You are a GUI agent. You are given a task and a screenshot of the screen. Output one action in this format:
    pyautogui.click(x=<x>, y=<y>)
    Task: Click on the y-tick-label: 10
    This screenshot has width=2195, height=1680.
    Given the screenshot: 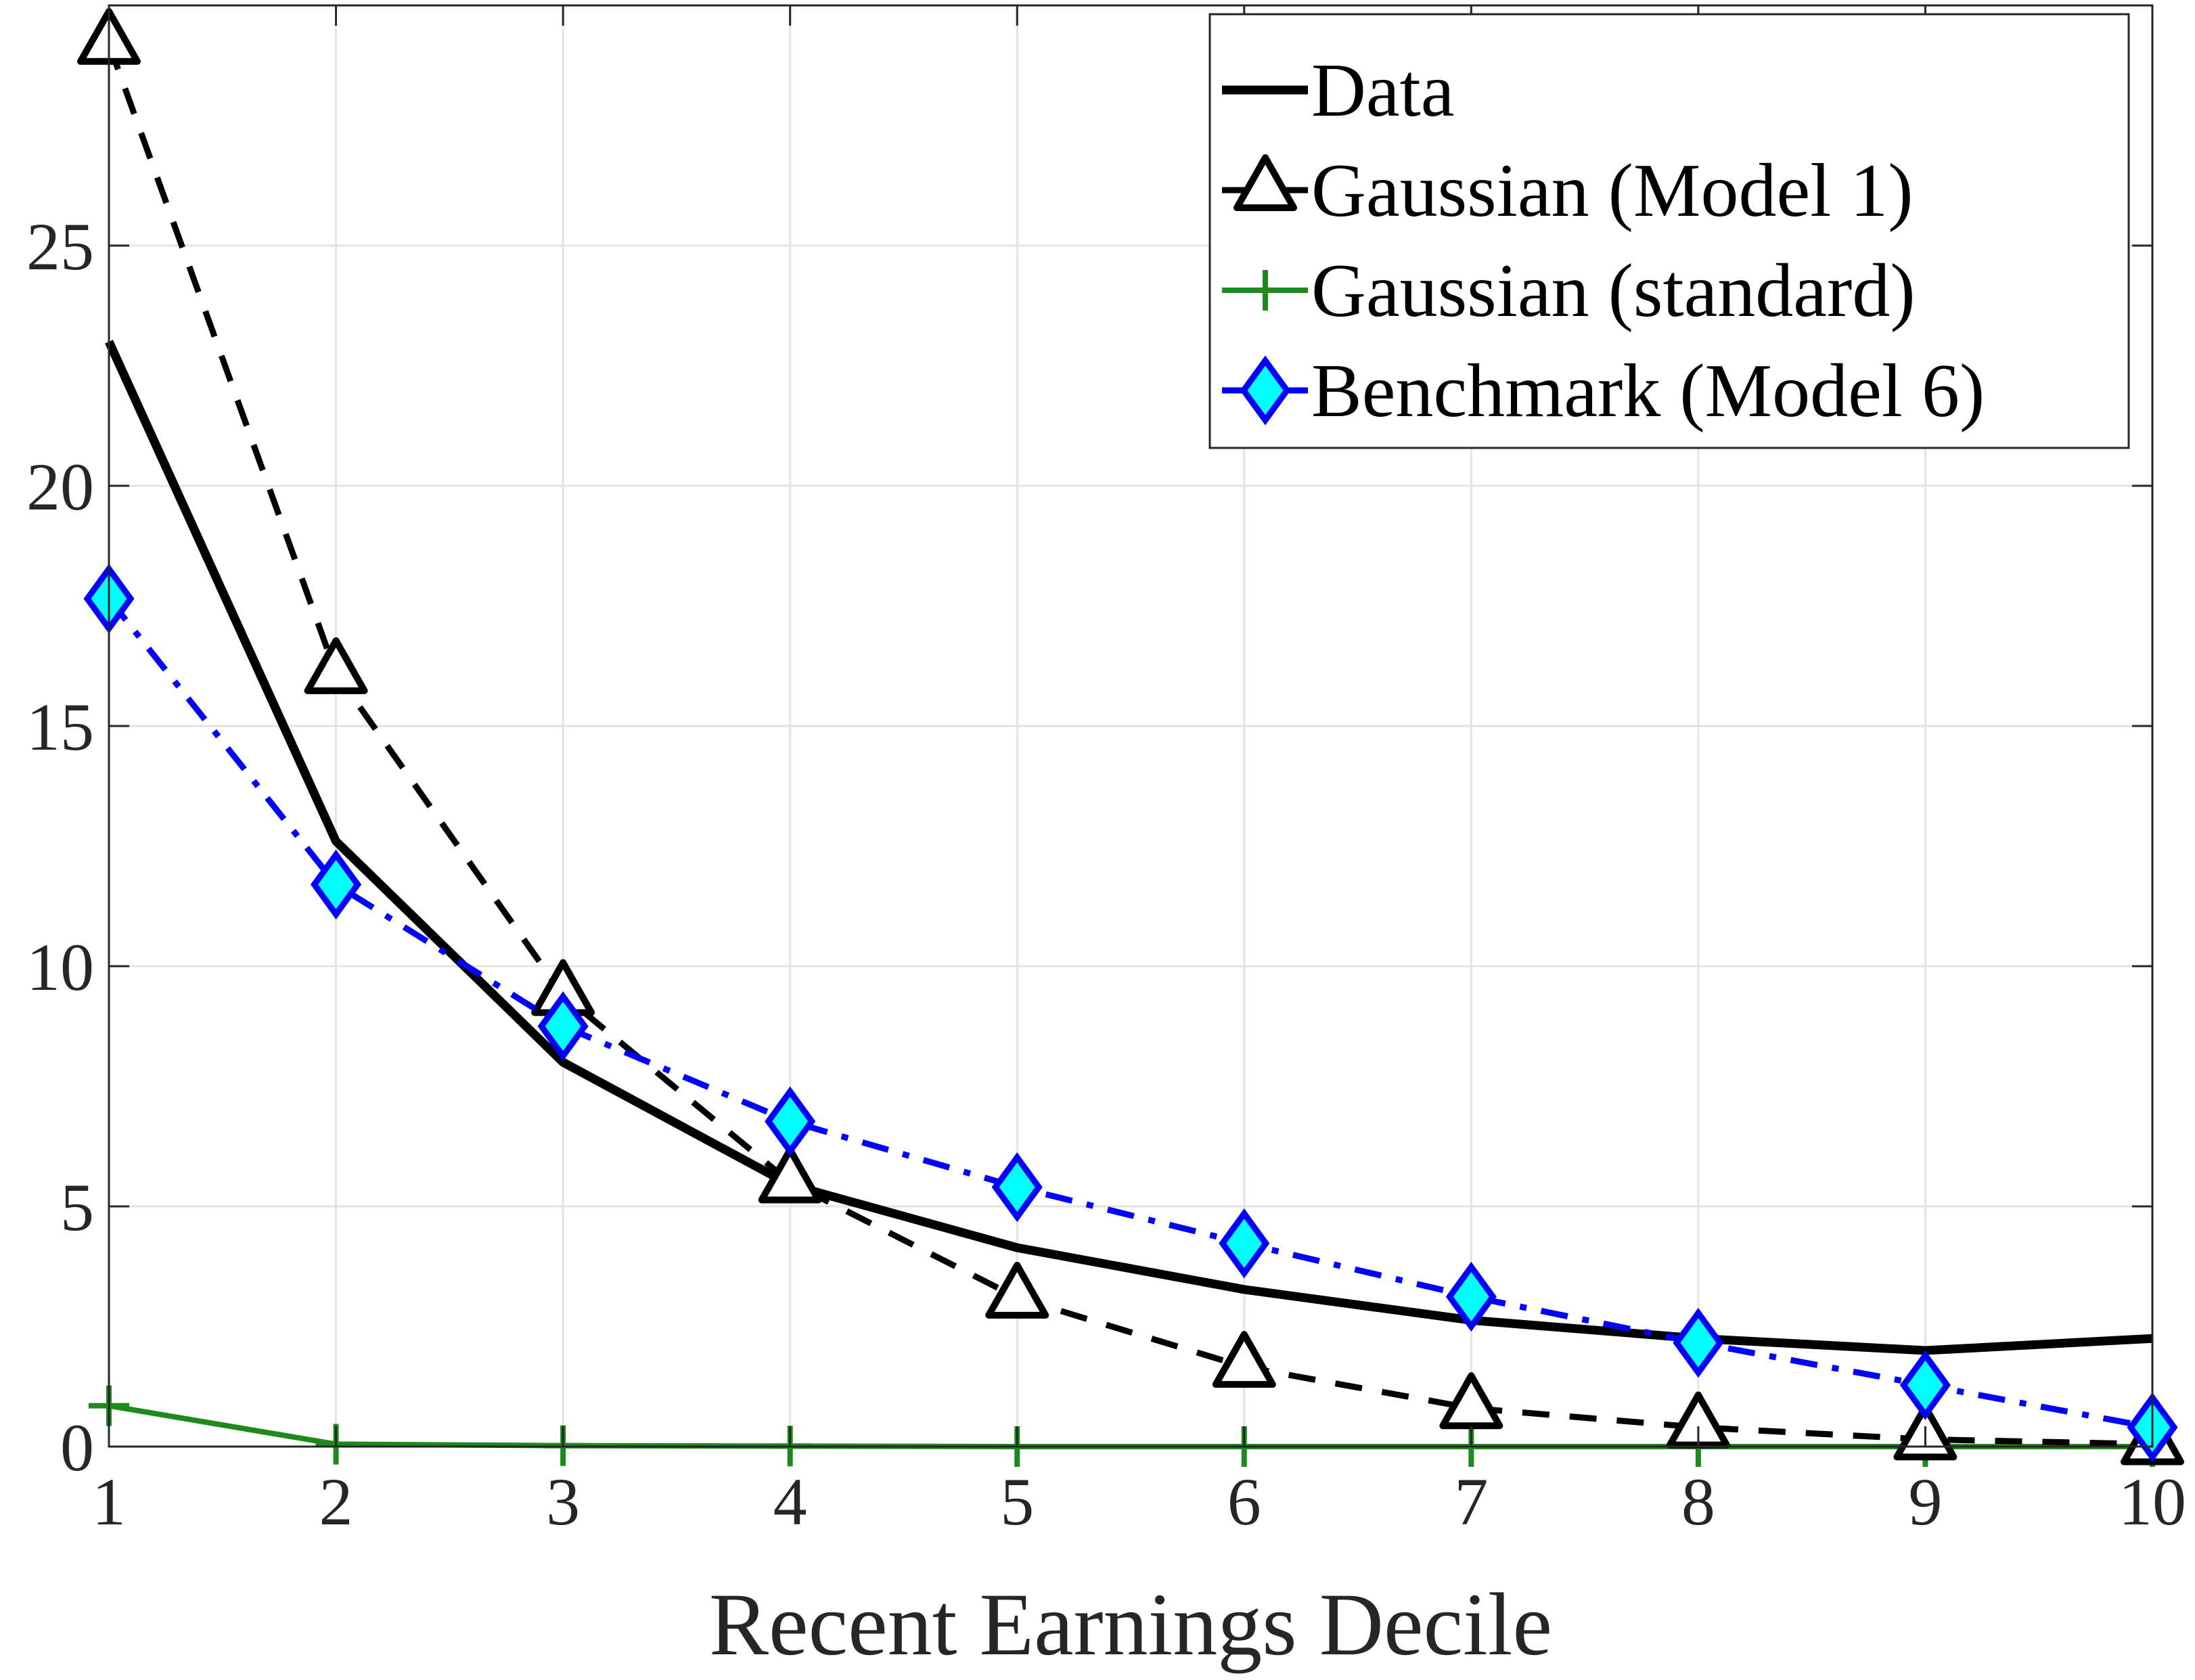 What is the action you would take?
    pyautogui.click(x=60, y=968)
    